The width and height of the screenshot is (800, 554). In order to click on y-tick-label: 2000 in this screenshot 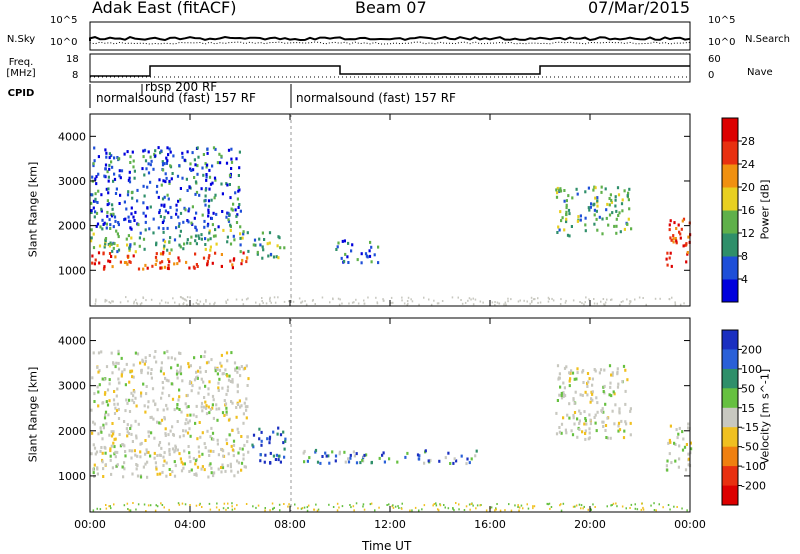, I will do `click(72, 226)`.